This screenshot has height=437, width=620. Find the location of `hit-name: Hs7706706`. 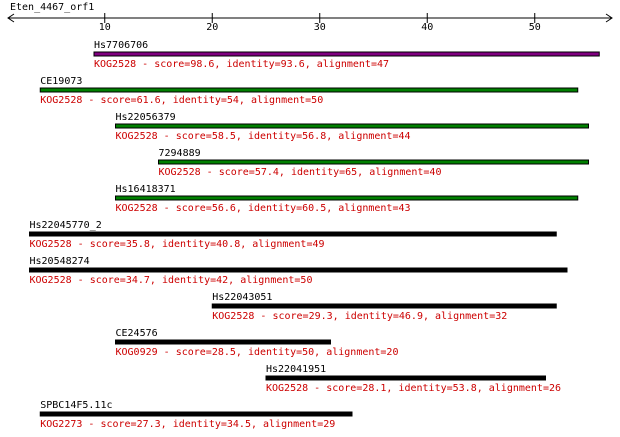

hit-name: Hs7706706 is located at coordinates (121, 45).